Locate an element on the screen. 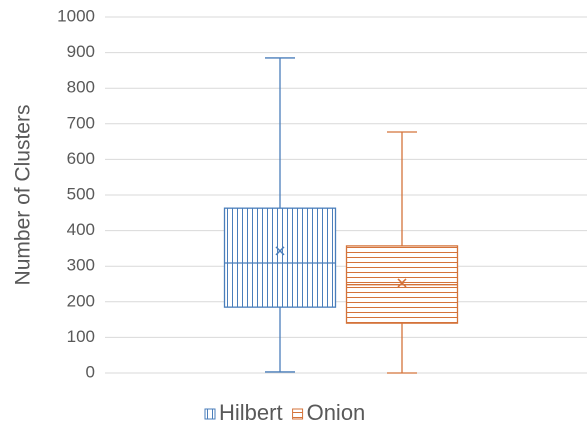 The width and height of the screenshot is (587, 429). y-tick-label: 600 is located at coordinates (81, 158).